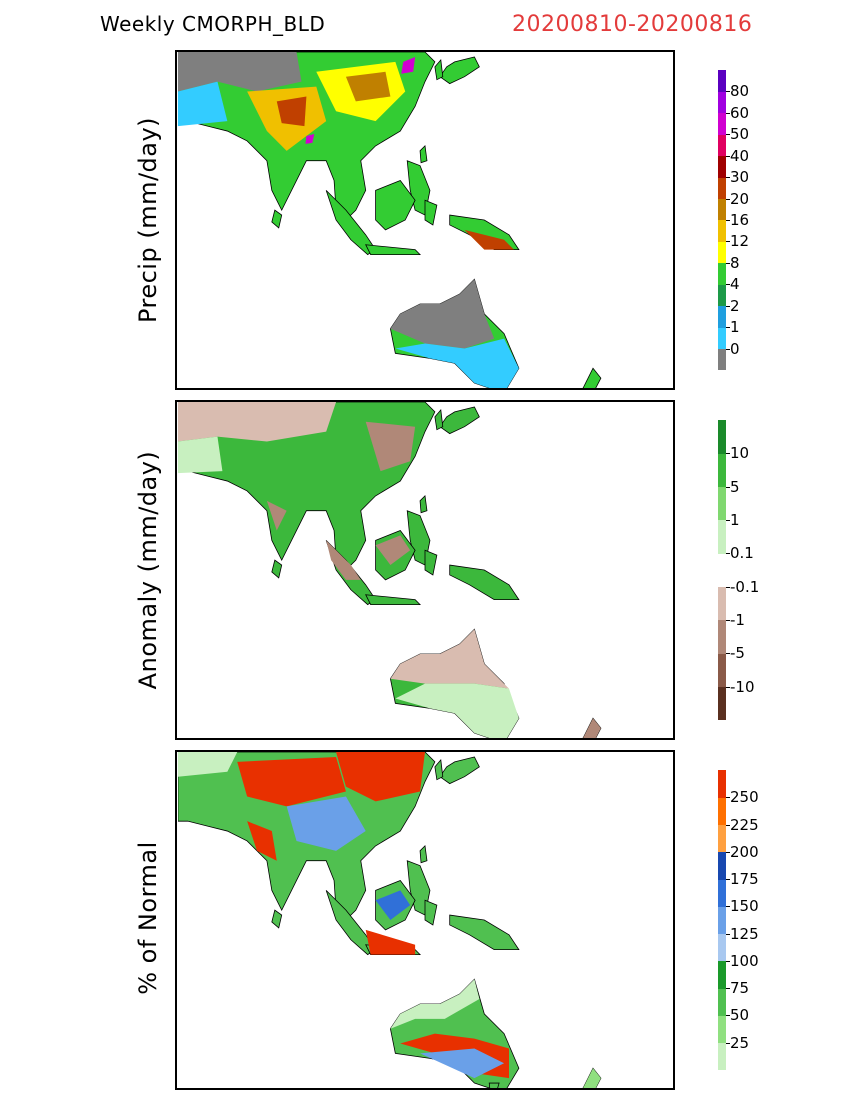 This screenshot has width=850, height=1100. Describe the element at coordinates (735, 305) in the screenshot. I see `colorbar-label: 2` at that location.